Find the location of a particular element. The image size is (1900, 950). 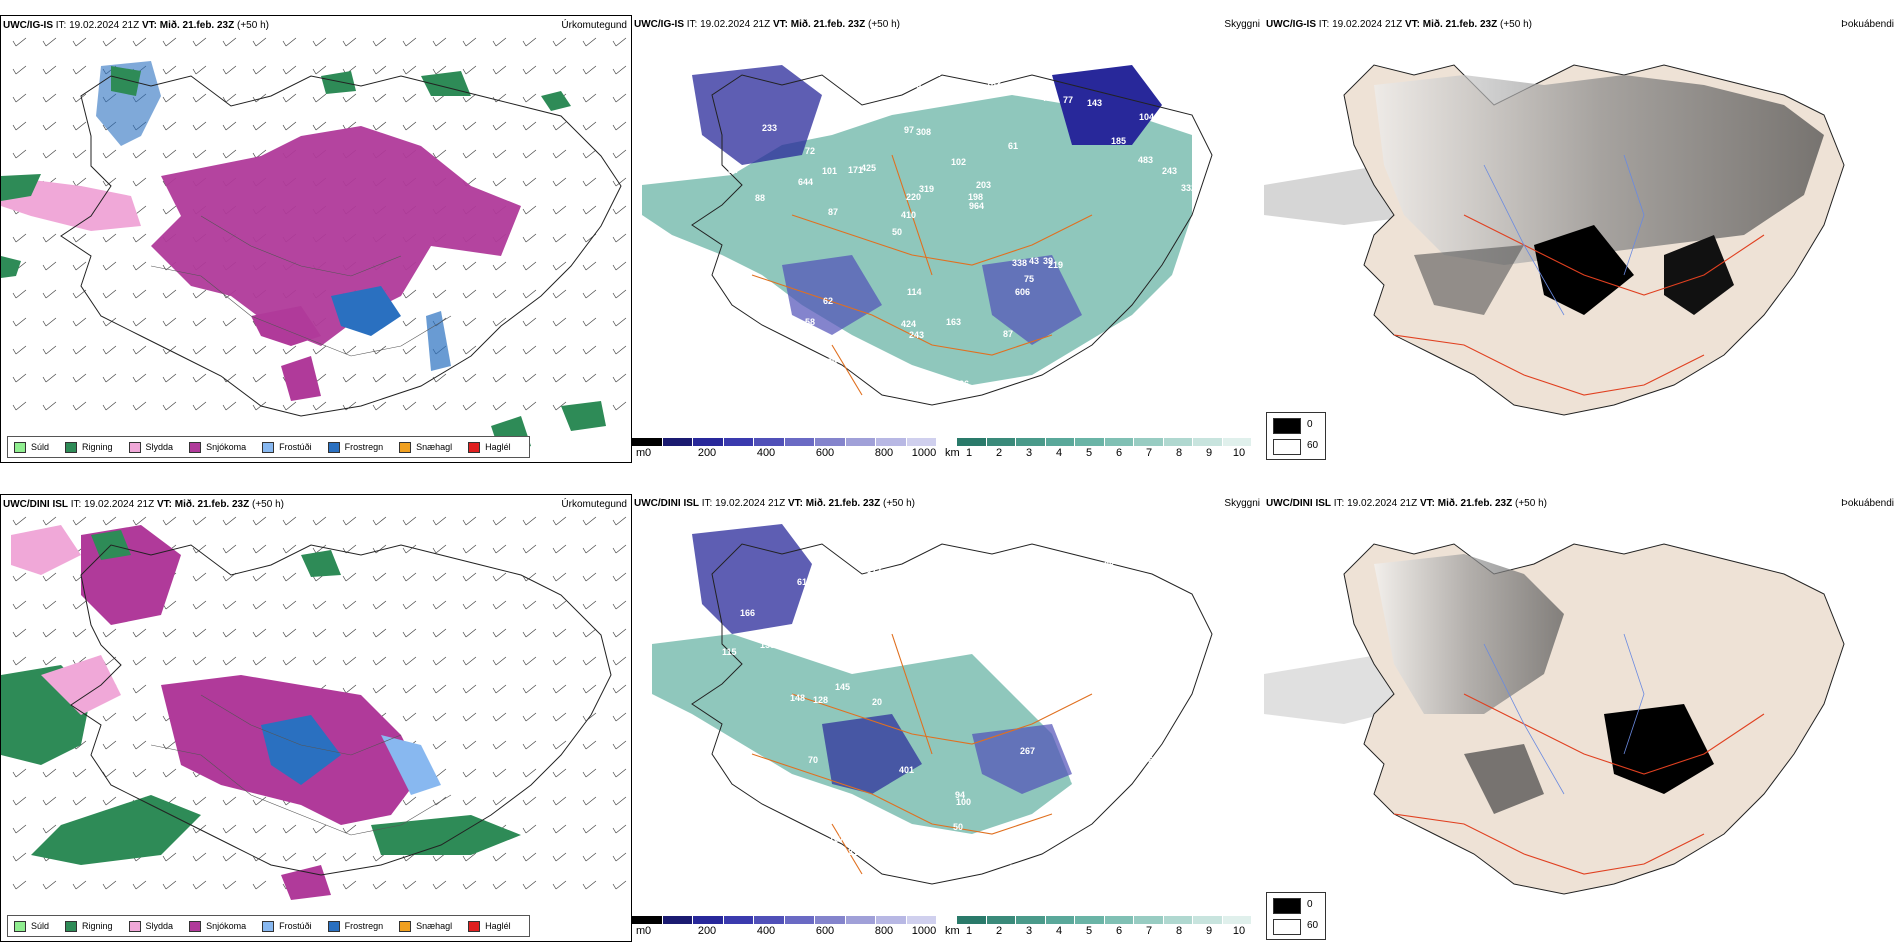

ceiling-colorbar-labels: m 0 200 400 600 800 1000 is located at coordinates (786, 453).